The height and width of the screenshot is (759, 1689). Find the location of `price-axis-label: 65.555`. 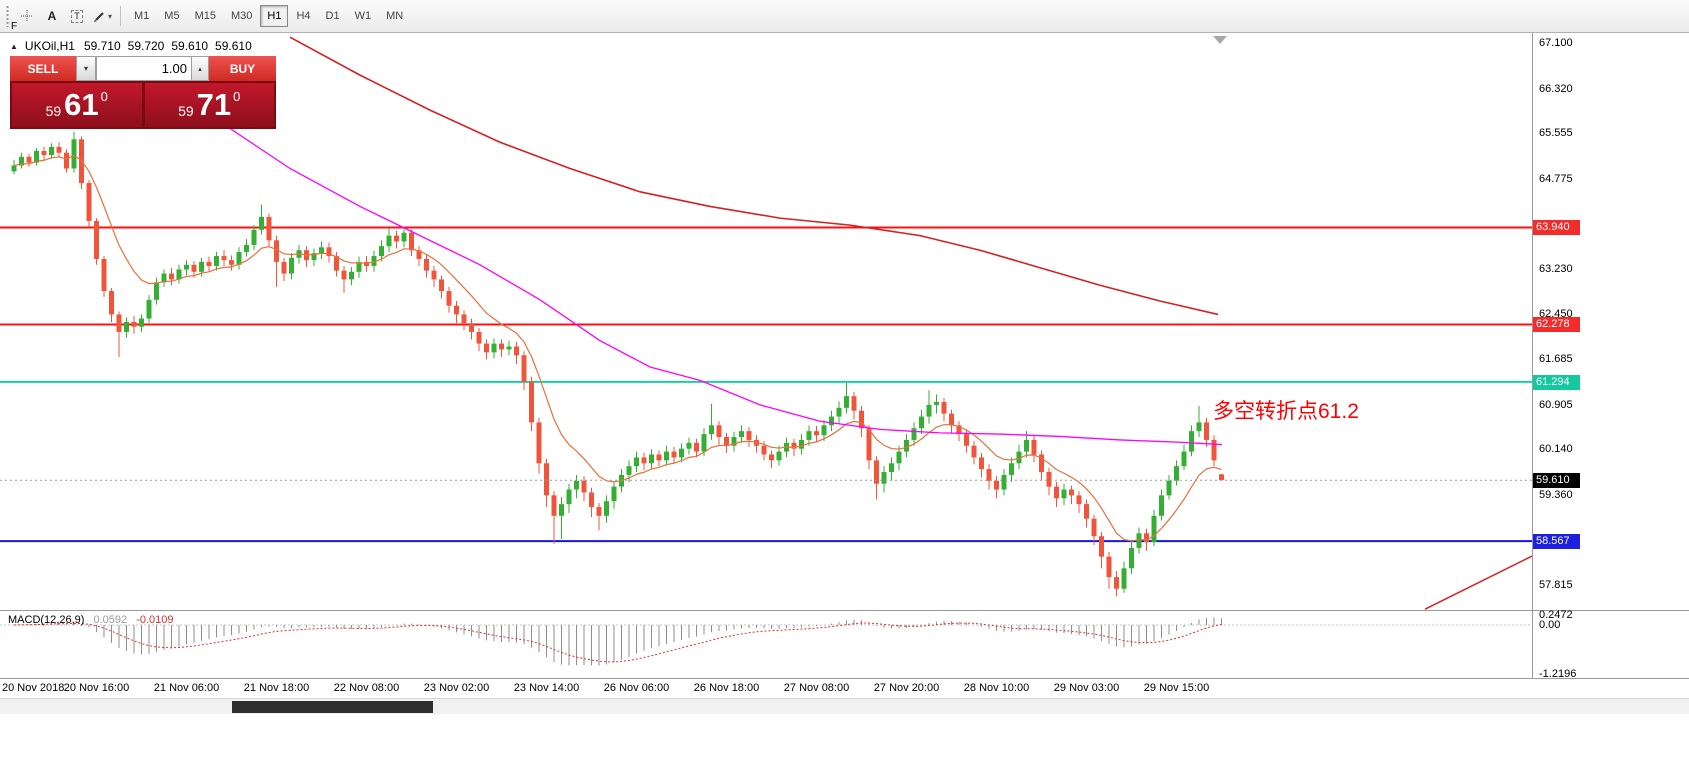

price-axis-label: 65.555 is located at coordinates (1556, 133).